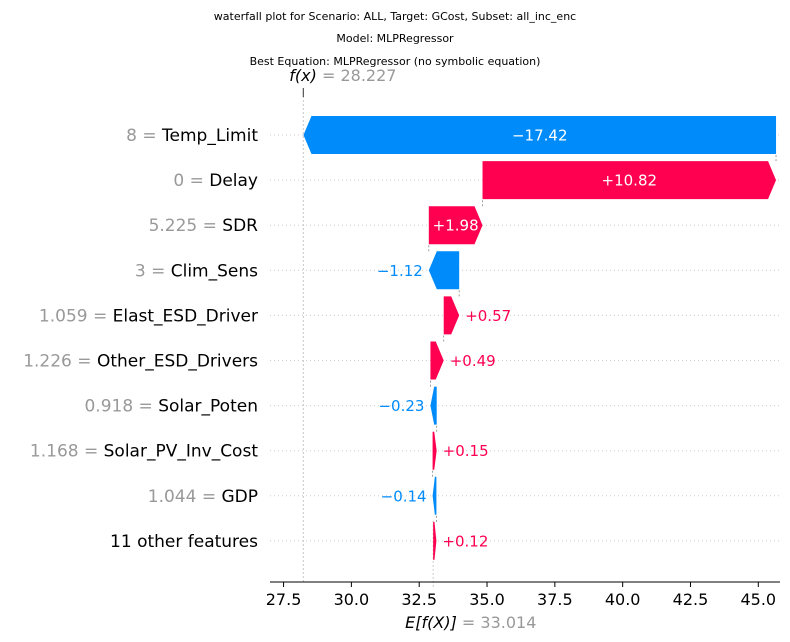 The image size is (790, 642). I want to click on bar-value-label: +0.12, so click(465, 541).